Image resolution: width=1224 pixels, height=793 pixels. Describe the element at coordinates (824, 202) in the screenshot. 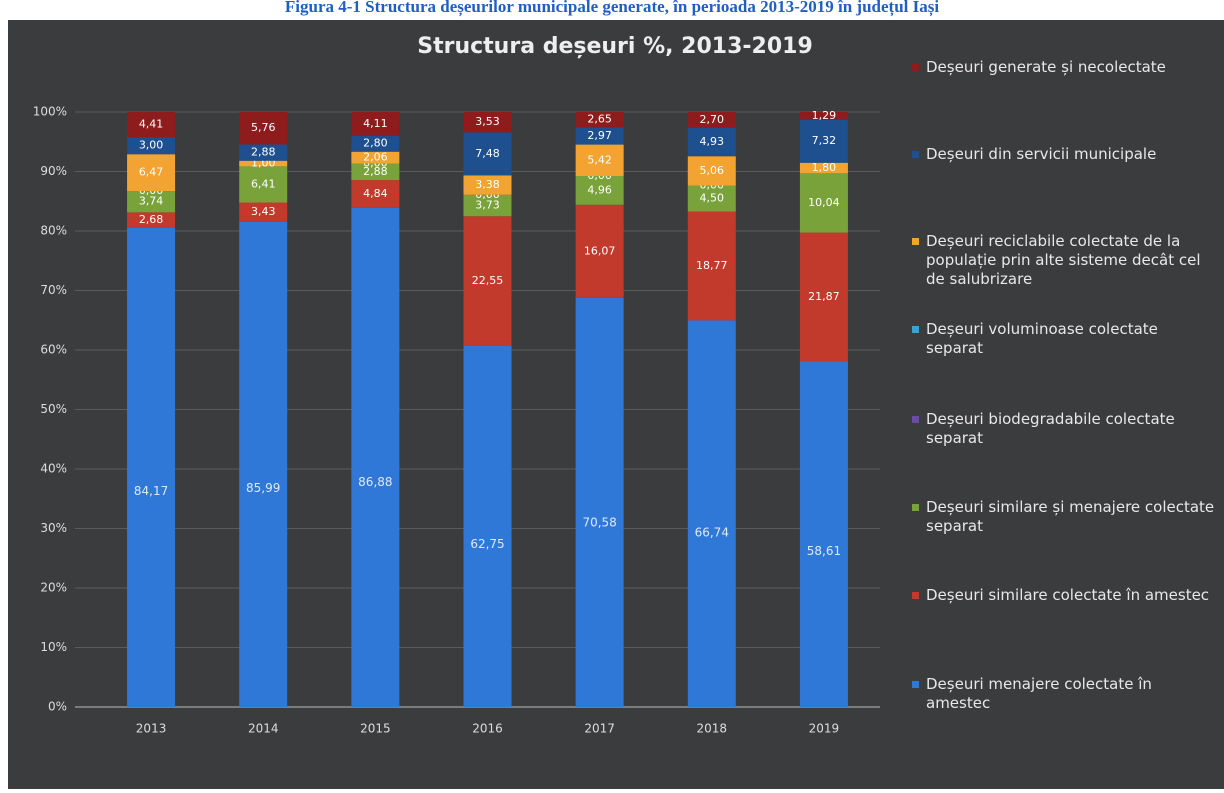

I see `data-label: 10,04` at that location.